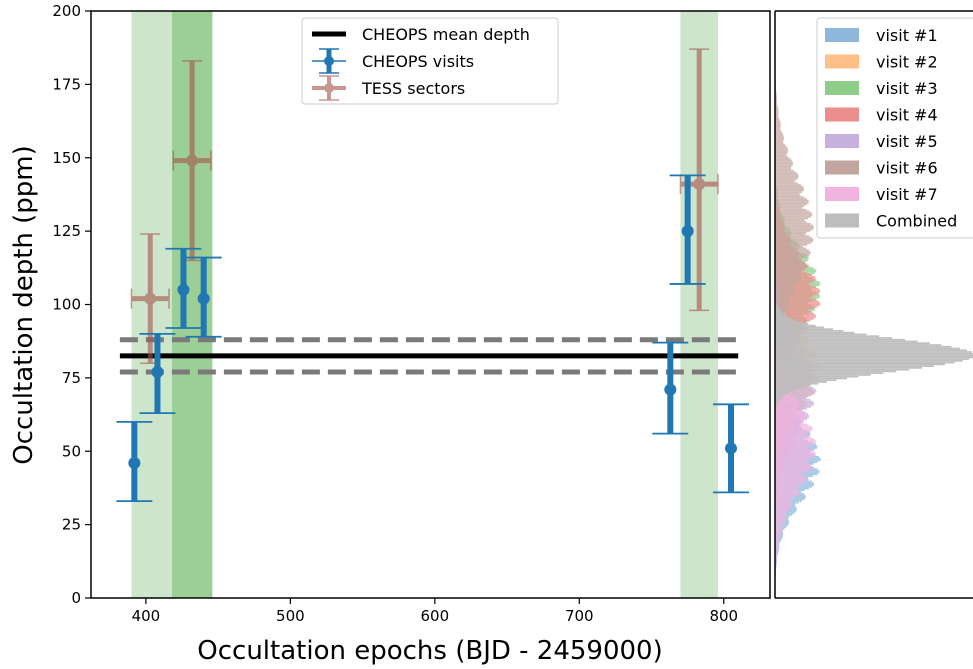  What do you see at coordinates (66, 305) in the screenshot?
I see `y-tick-label: 100` at bounding box center [66, 305].